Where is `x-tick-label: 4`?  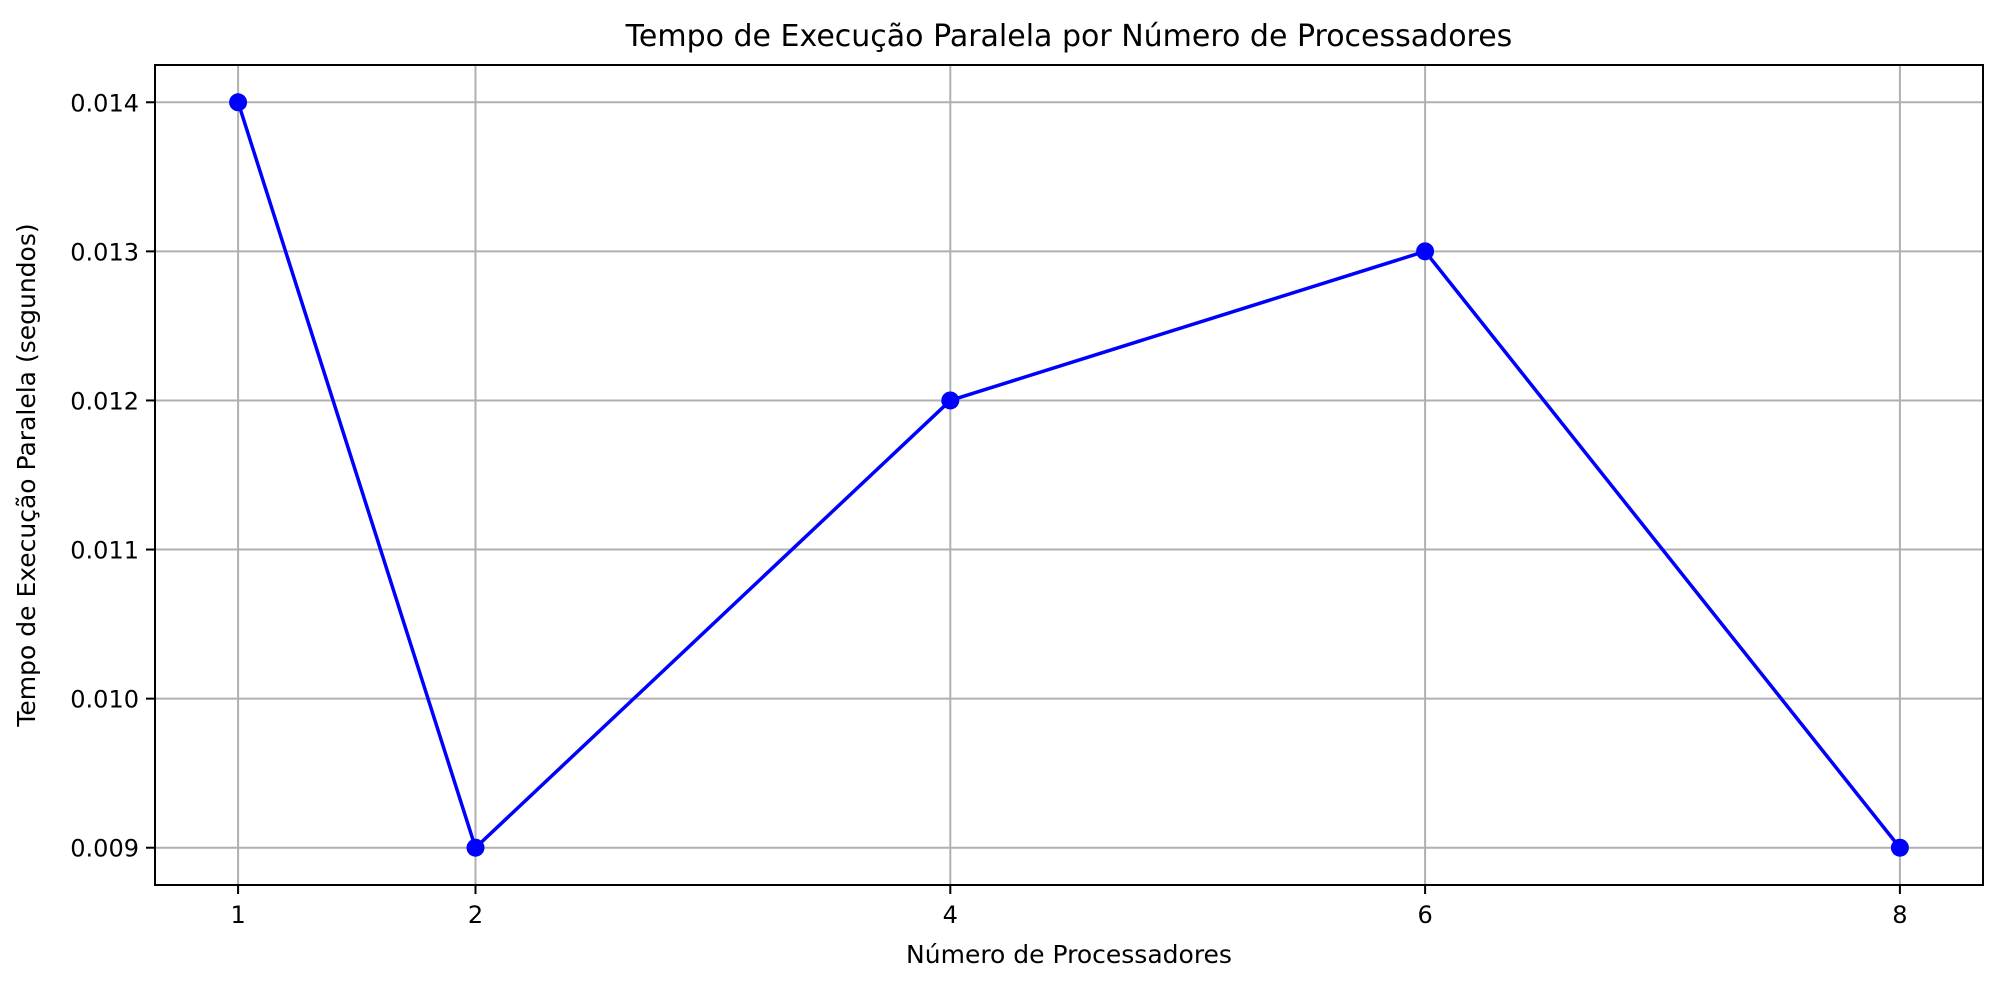 x-tick-label: 4 is located at coordinates (950, 915).